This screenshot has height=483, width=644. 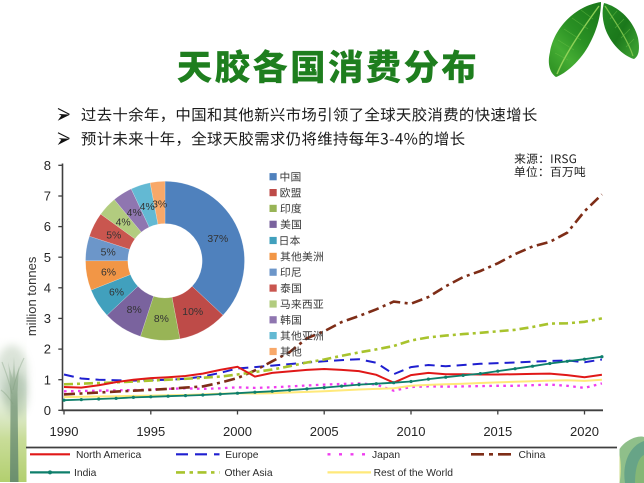 I want to click on svg-text: China, so click(x=532, y=455).